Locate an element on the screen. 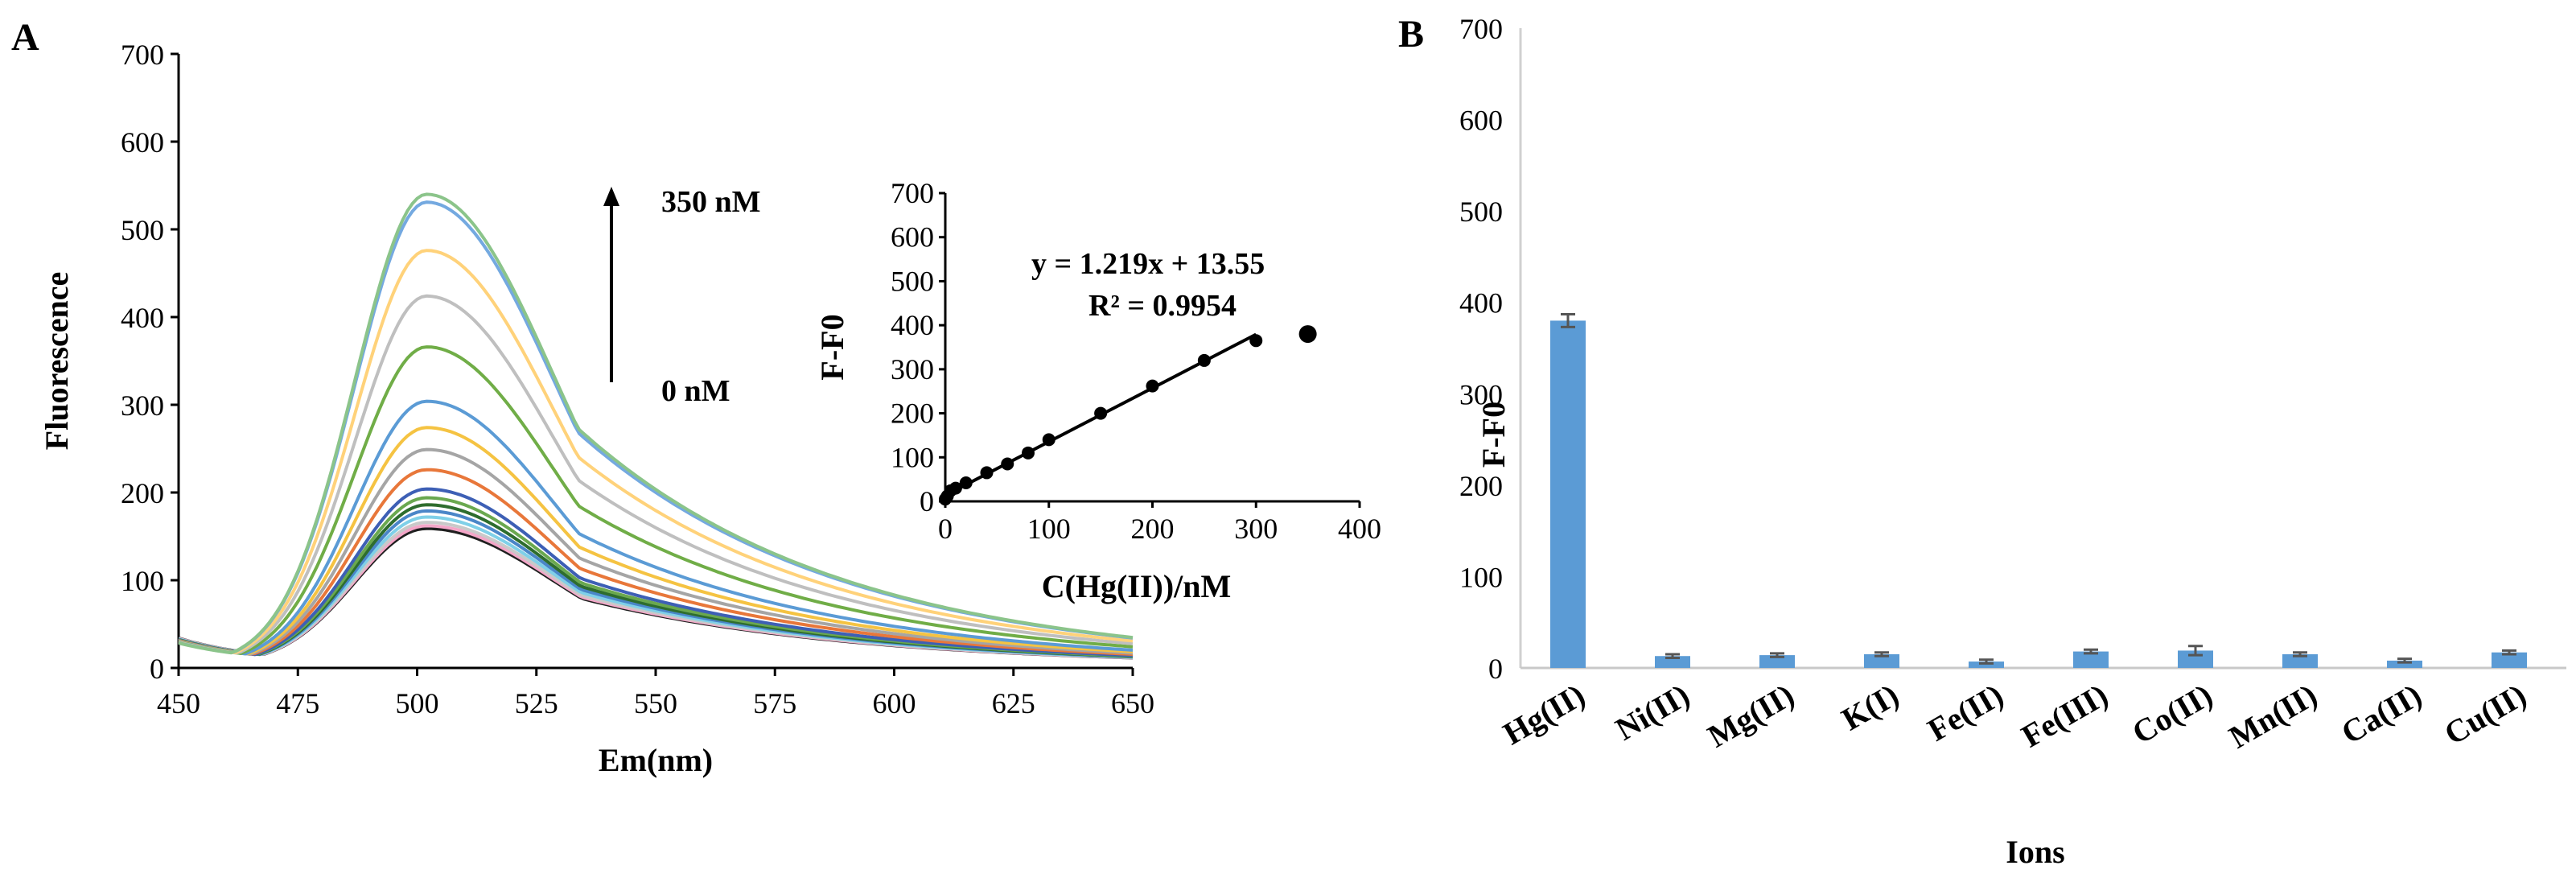  regression-equation: y = 1.219x + 13.55 is located at coordinates (1148, 264).